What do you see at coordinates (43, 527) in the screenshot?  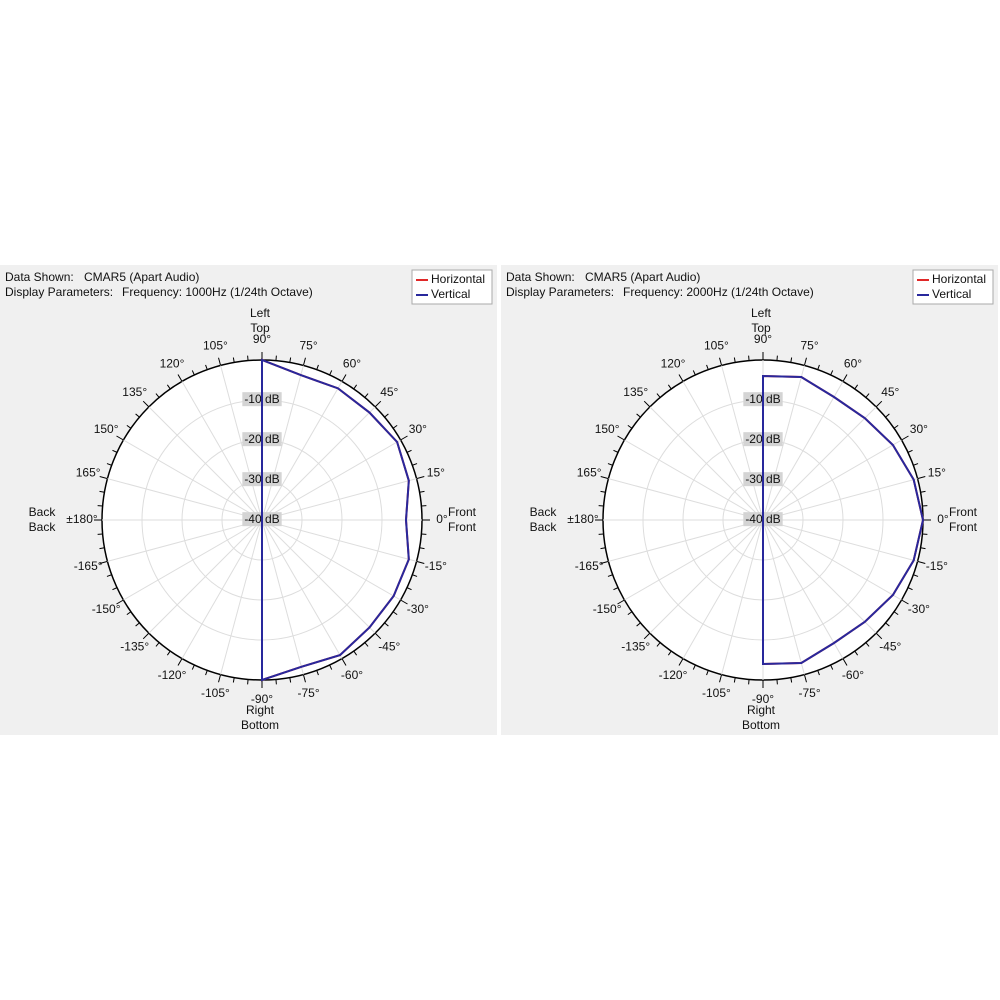 I see `direction-label: Back` at bounding box center [43, 527].